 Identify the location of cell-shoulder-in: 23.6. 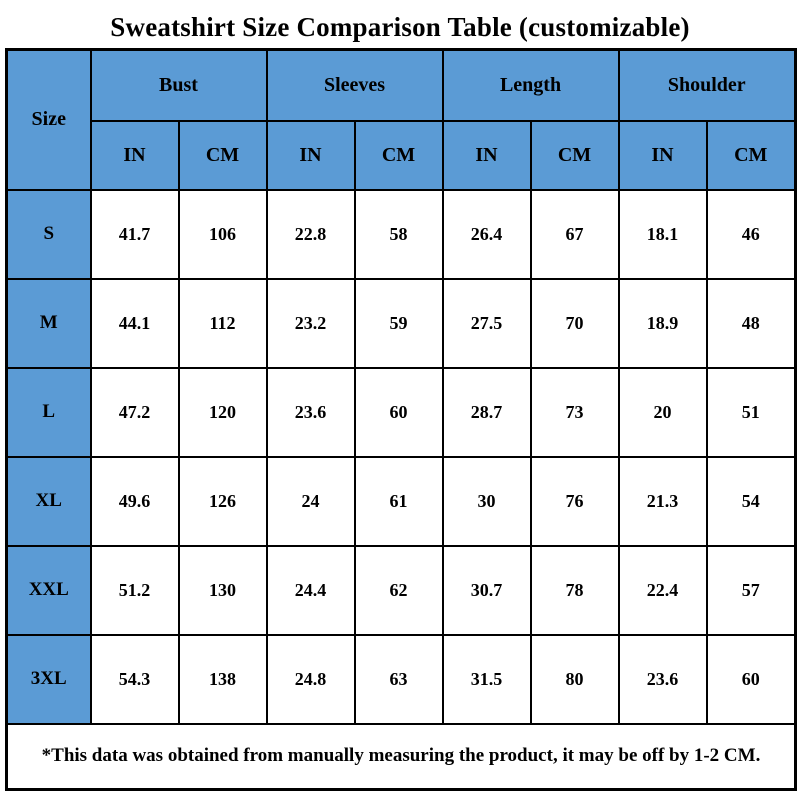
(662, 679).